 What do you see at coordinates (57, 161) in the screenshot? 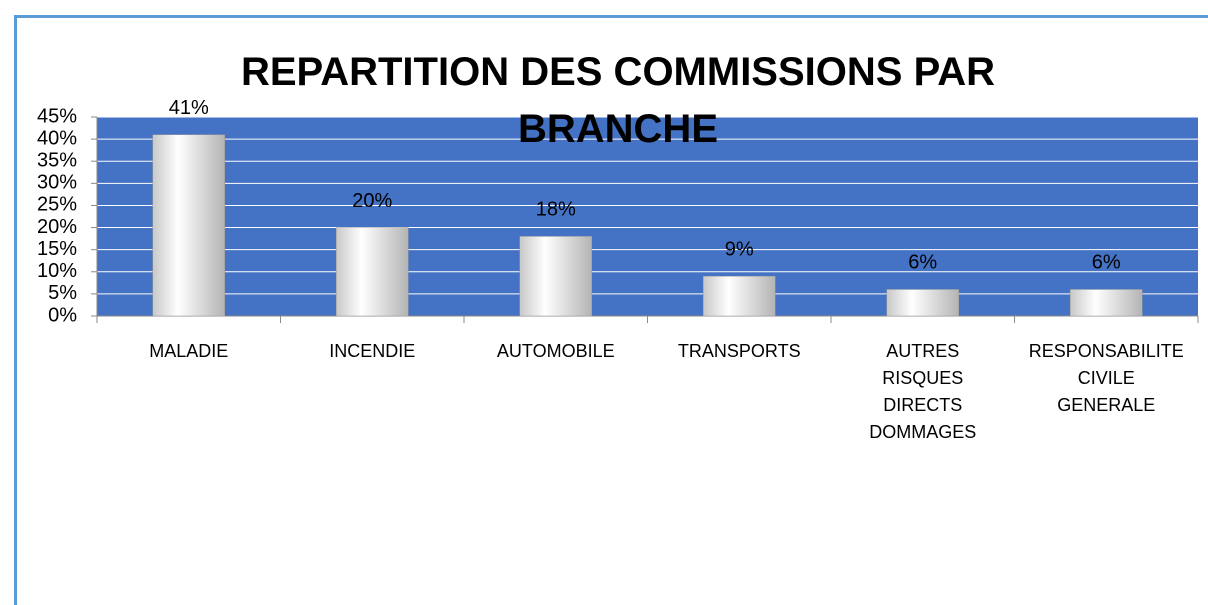
I see `y-tick-label: 35%` at bounding box center [57, 161].